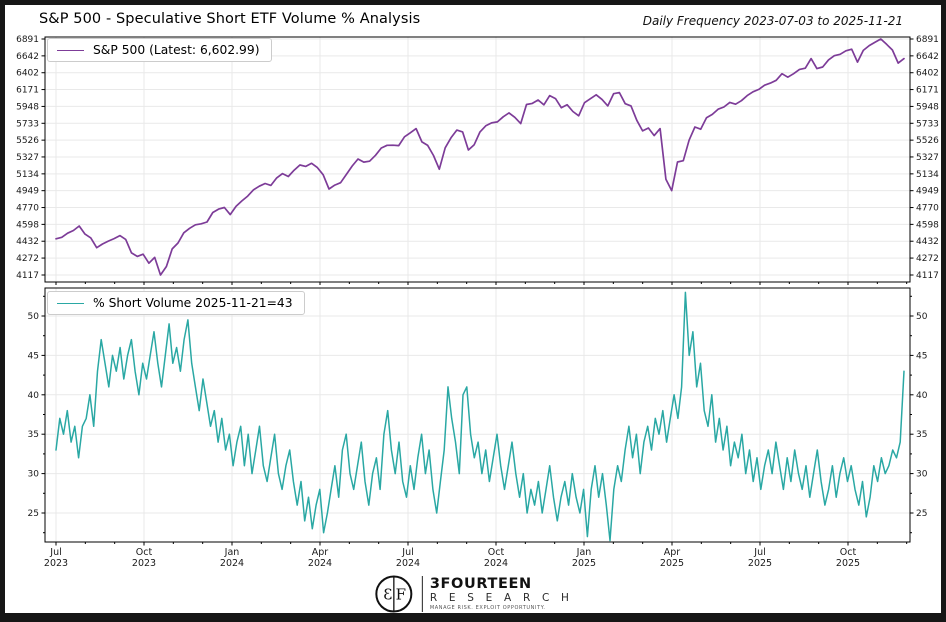  I want to click on sp500-legend-label: S&P 500 (Latest: 6,602.99), so click(176, 50).